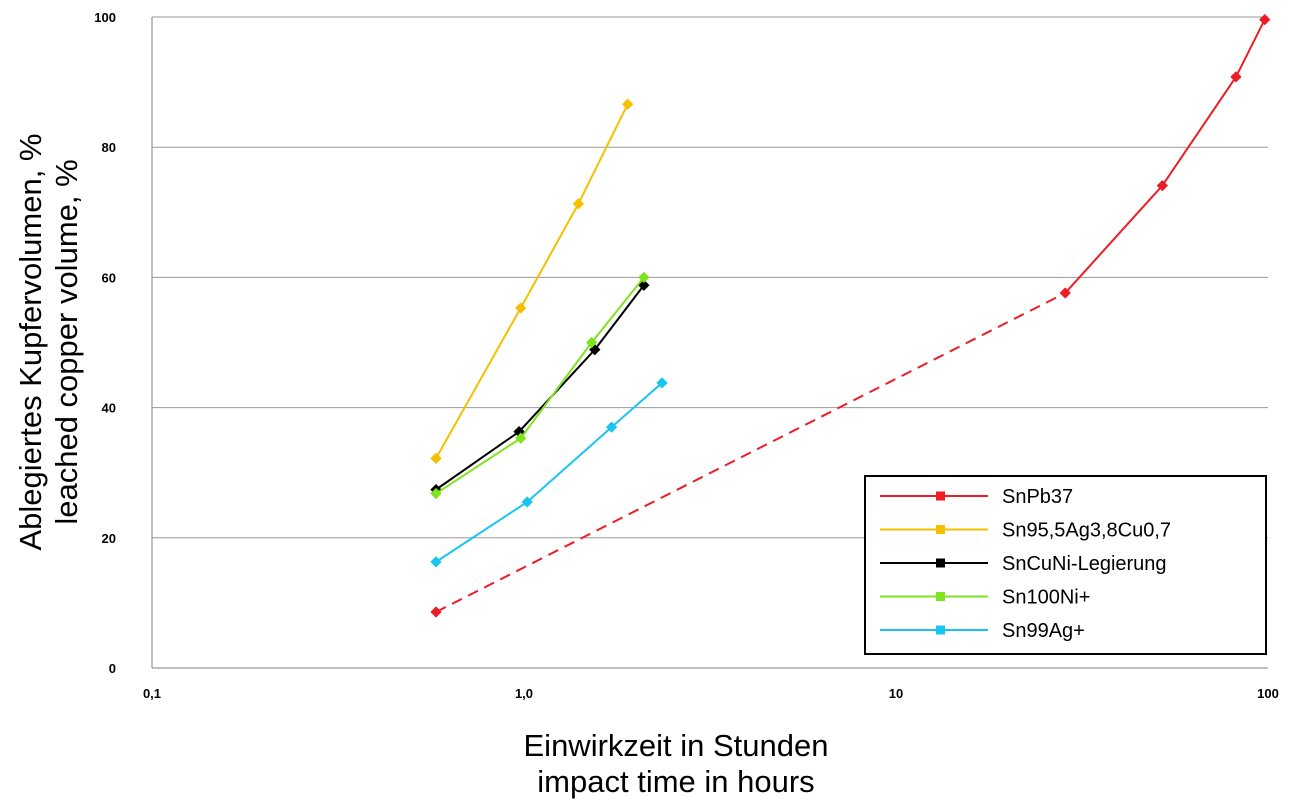 Image resolution: width=1295 pixels, height=800 pixels. I want to click on legend-label: SnCuNi-Legierung, so click(1084, 564).